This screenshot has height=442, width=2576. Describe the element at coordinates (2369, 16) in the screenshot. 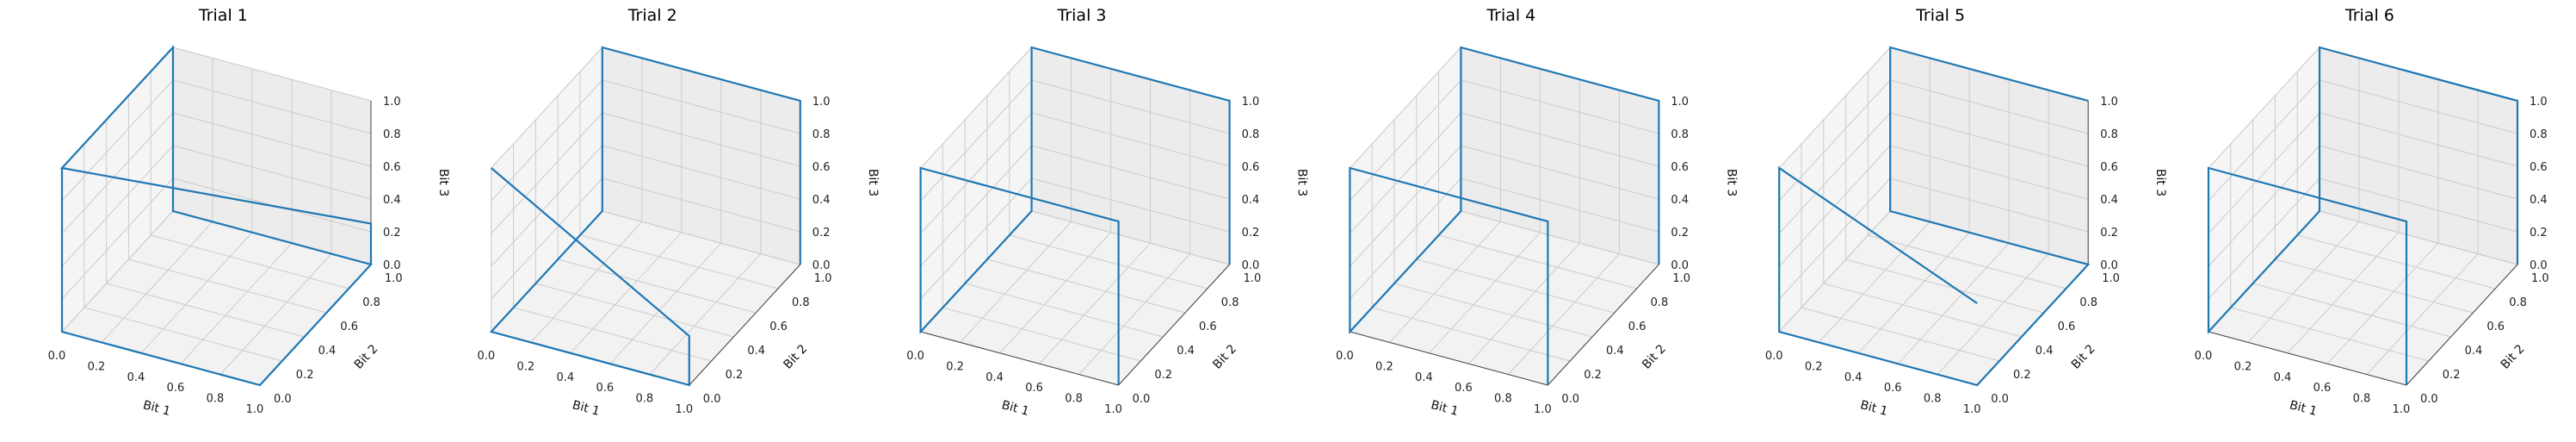

I see `subplot-title: Trial 6` at that location.